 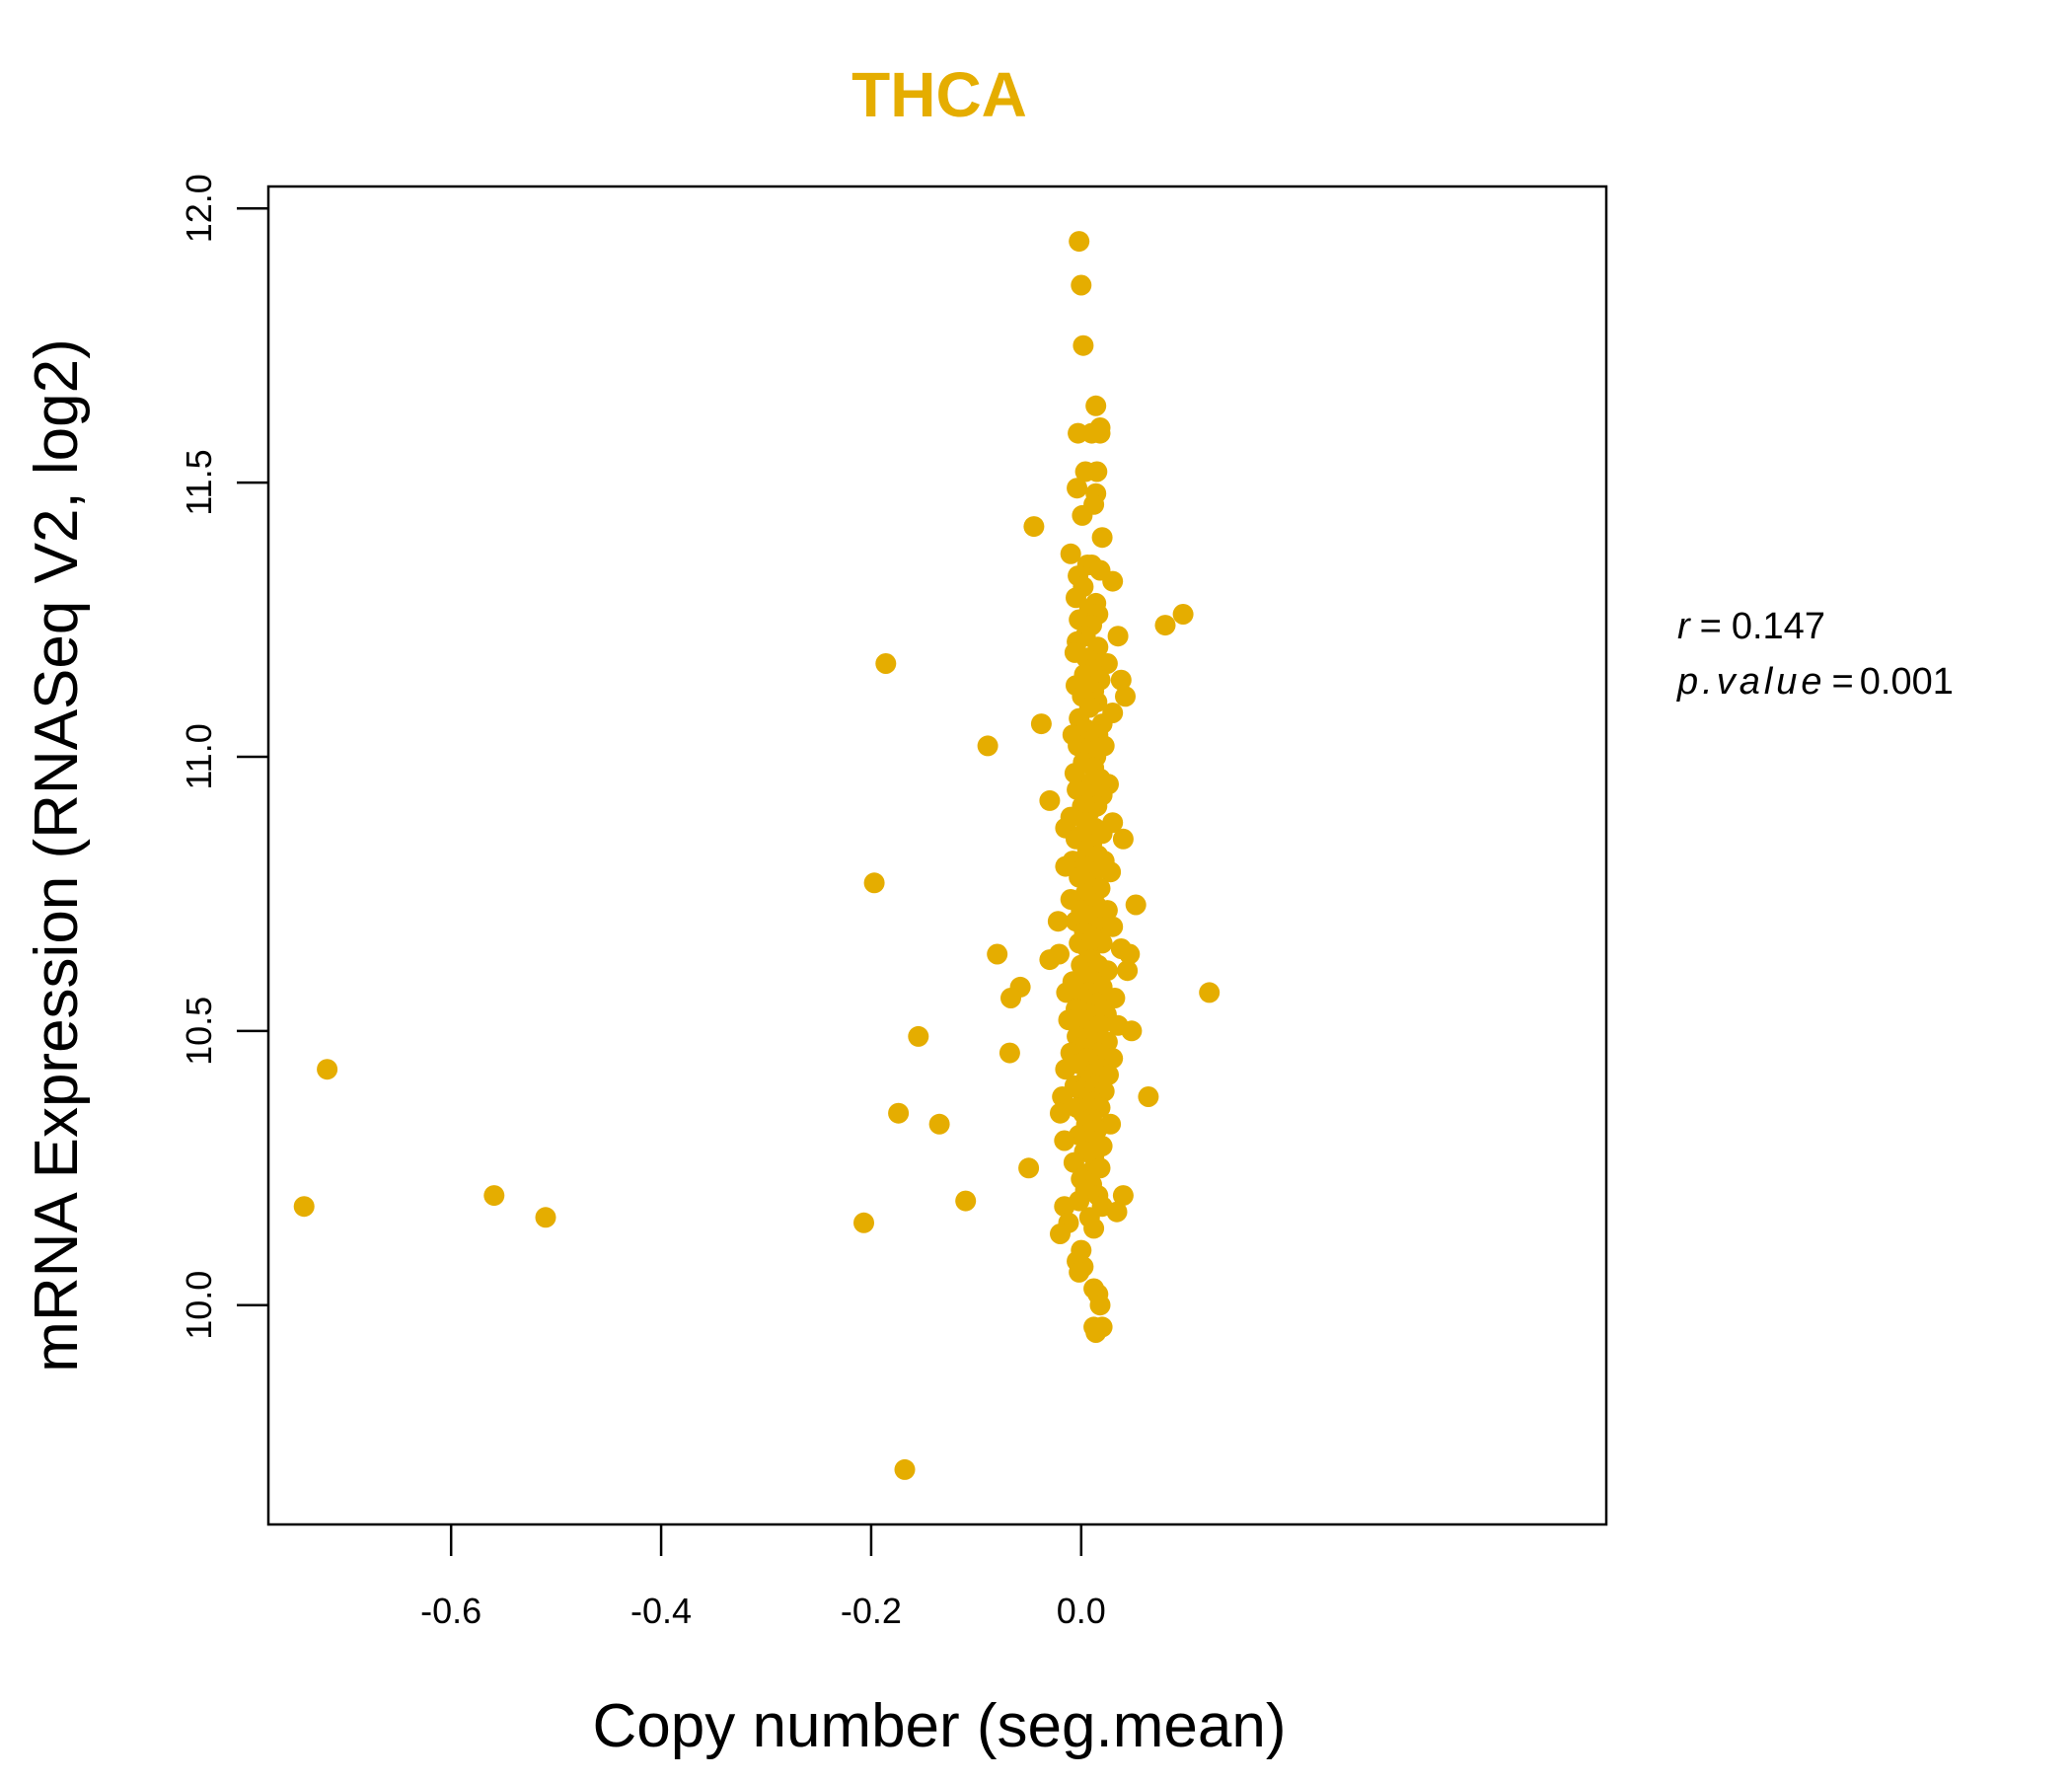 I want to click on y-axis: 10.0 10.5 11.0 11.5 12.0, so click(x=224, y=757).